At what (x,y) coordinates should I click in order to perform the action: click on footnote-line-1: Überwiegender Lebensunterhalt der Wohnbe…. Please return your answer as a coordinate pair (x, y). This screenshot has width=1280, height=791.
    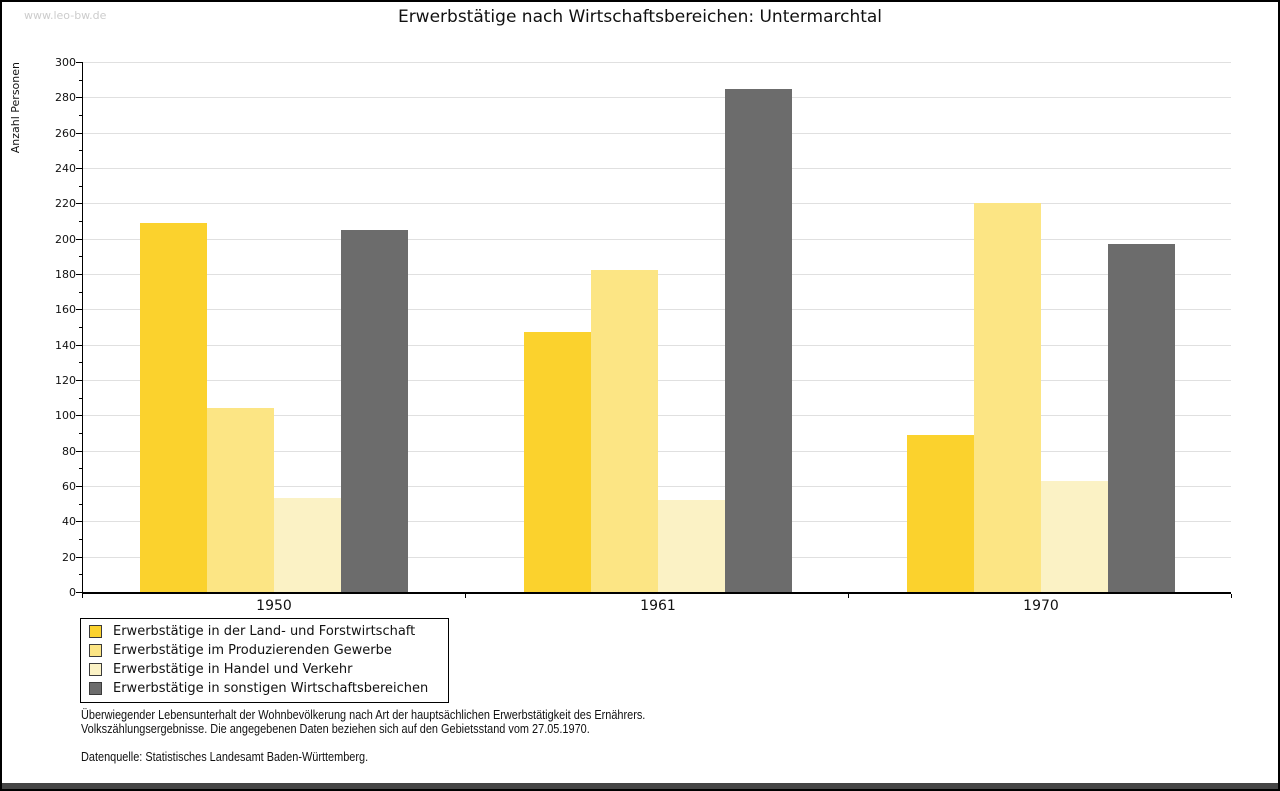
    Looking at the image, I should click on (363, 714).